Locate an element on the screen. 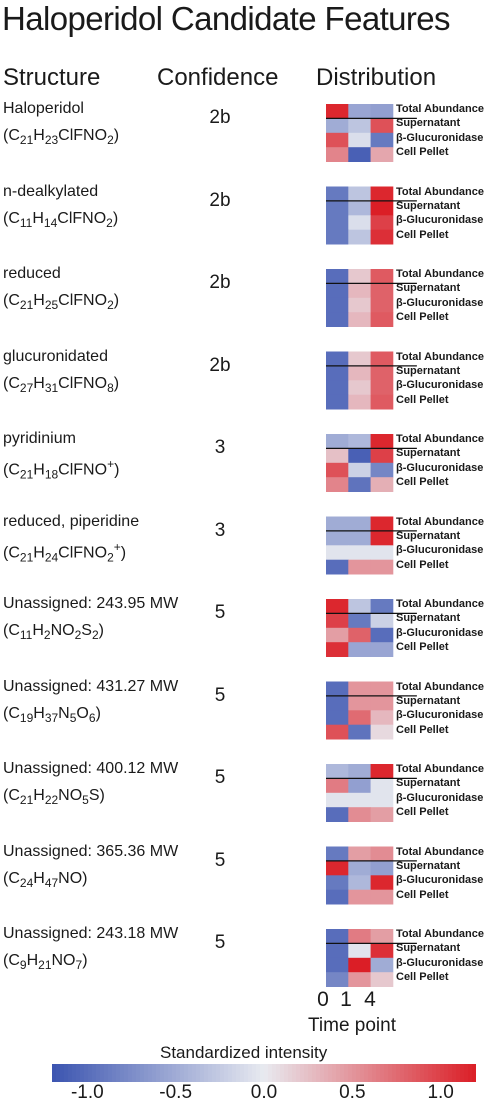 Image resolution: width=498 pixels, height=1107 pixels. feature-name: reduced, piperidine is located at coordinates (71, 521).